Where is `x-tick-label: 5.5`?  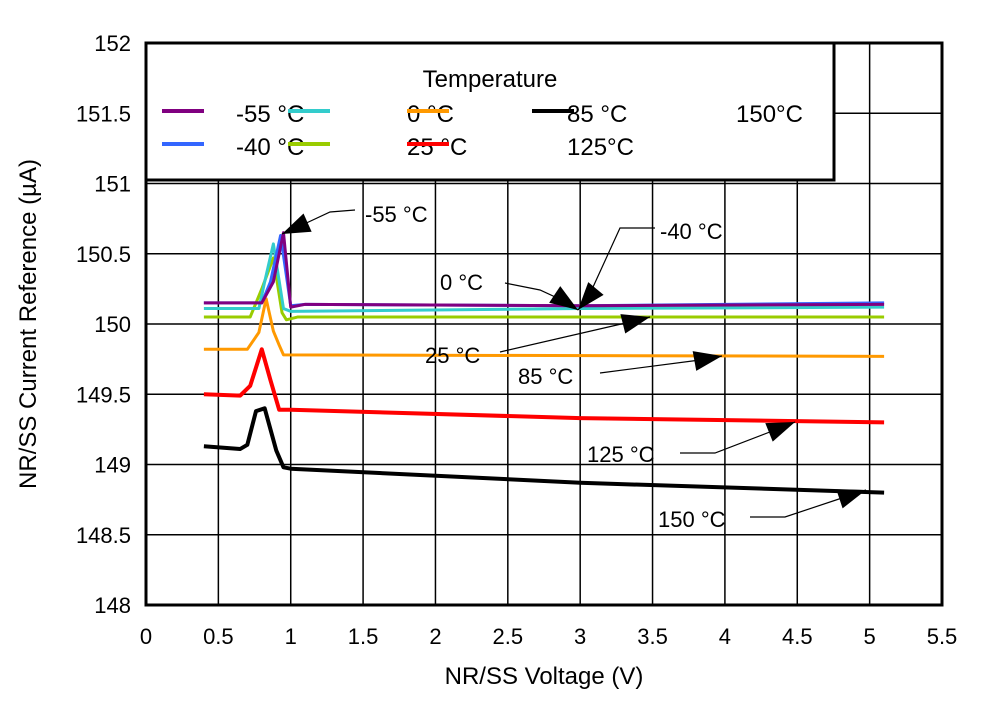
x-tick-label: 5.5 is located at coordinates (942, 636).